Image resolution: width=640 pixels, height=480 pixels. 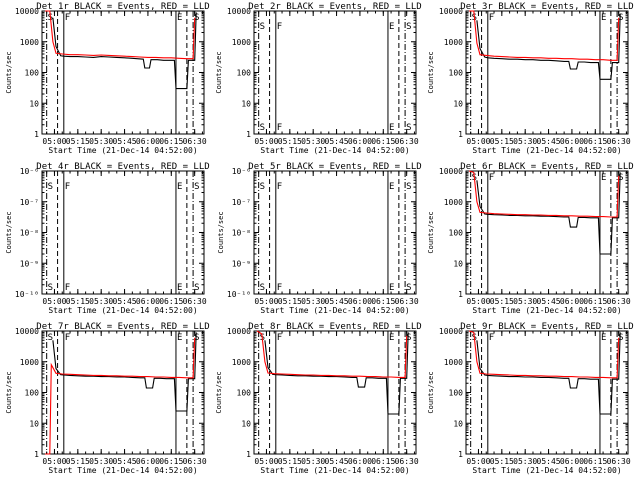 What do you see at coordinates (334, 327) in the screenshot?
I see `panel-title: Det 8r BLACK = Events, RED = LLD` at bounding box center [334, 327].